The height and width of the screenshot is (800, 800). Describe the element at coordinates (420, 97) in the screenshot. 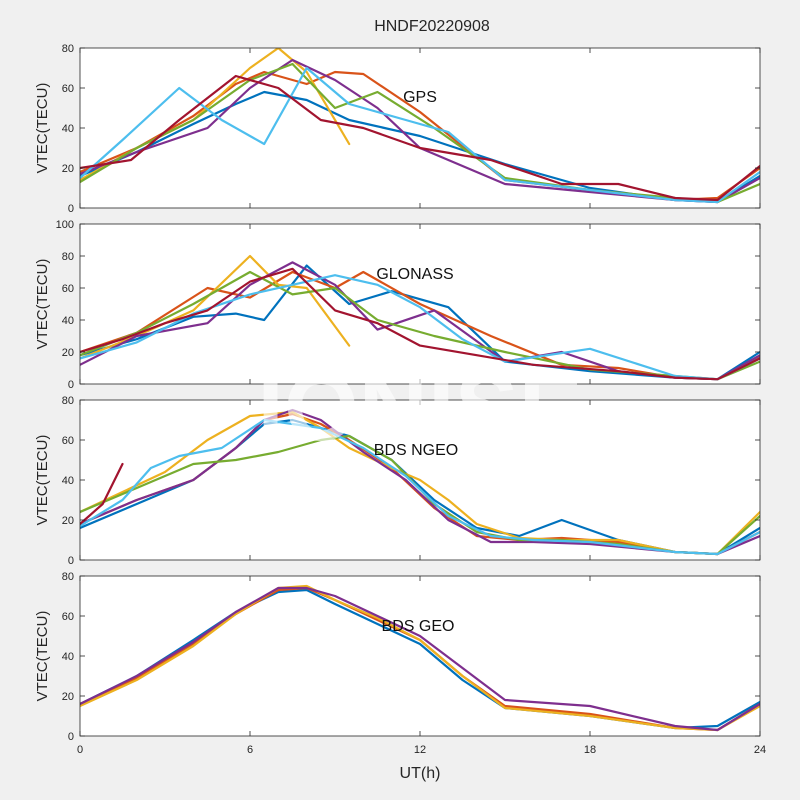

I see `constellation-label: GPS` at that location.